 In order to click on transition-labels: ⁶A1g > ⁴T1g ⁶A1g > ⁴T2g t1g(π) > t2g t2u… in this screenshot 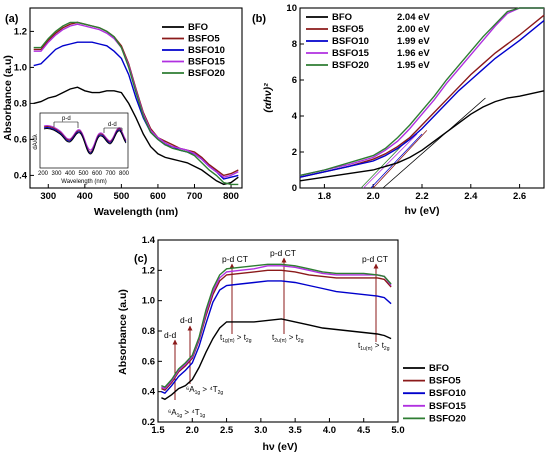, I will do `click(279, 376)`.